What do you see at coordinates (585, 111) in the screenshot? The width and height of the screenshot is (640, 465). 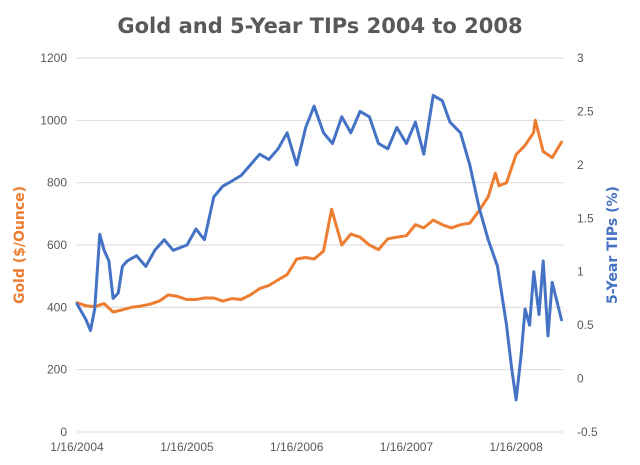 I see `right-tick-label: 2.5` at bounding box center [585, 111].